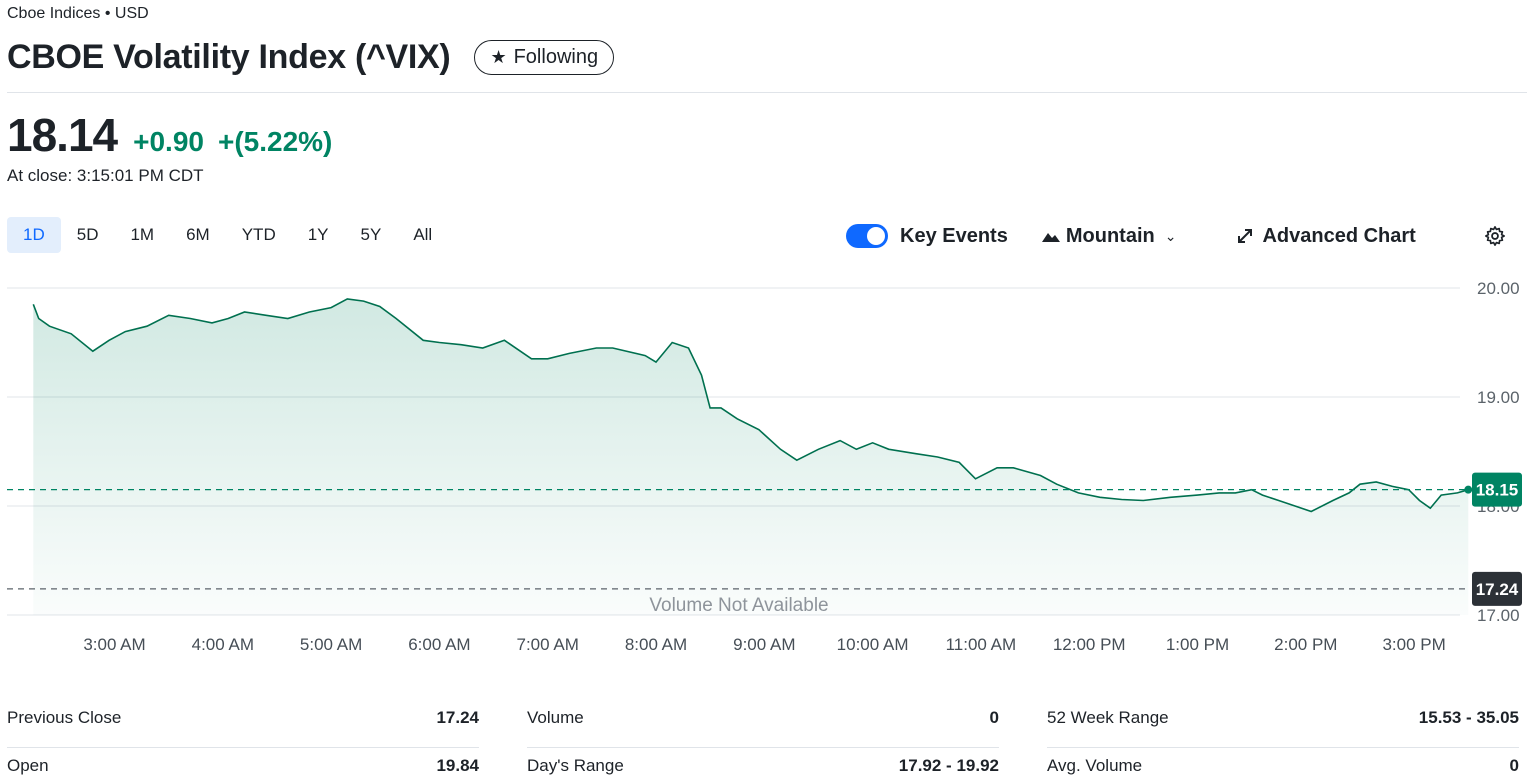 The width and height of the screenshot is (1527, 781). Describe the element at coordinates (548, 644) in the screenshot. I see `x-tick-label: 7:00 AM` at that location.